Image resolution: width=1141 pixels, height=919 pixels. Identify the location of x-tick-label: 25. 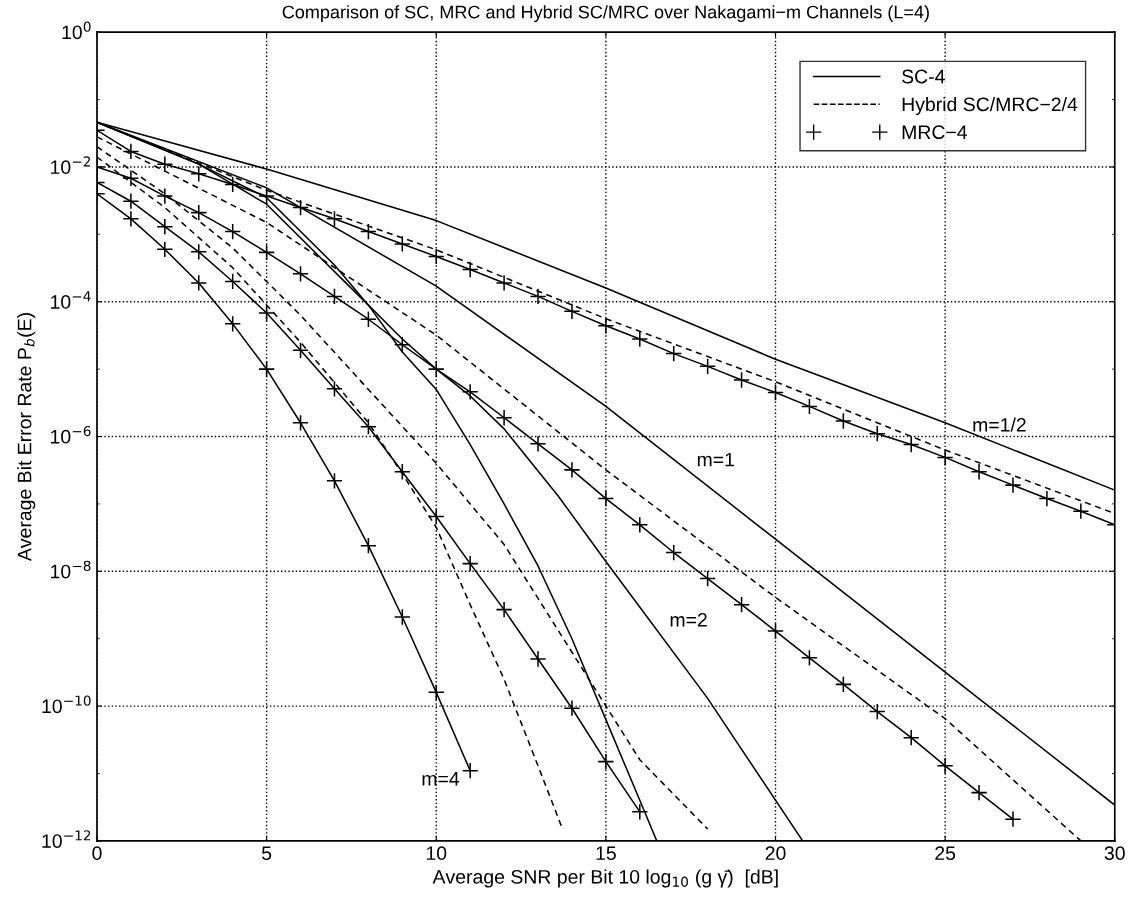
(945, 853).